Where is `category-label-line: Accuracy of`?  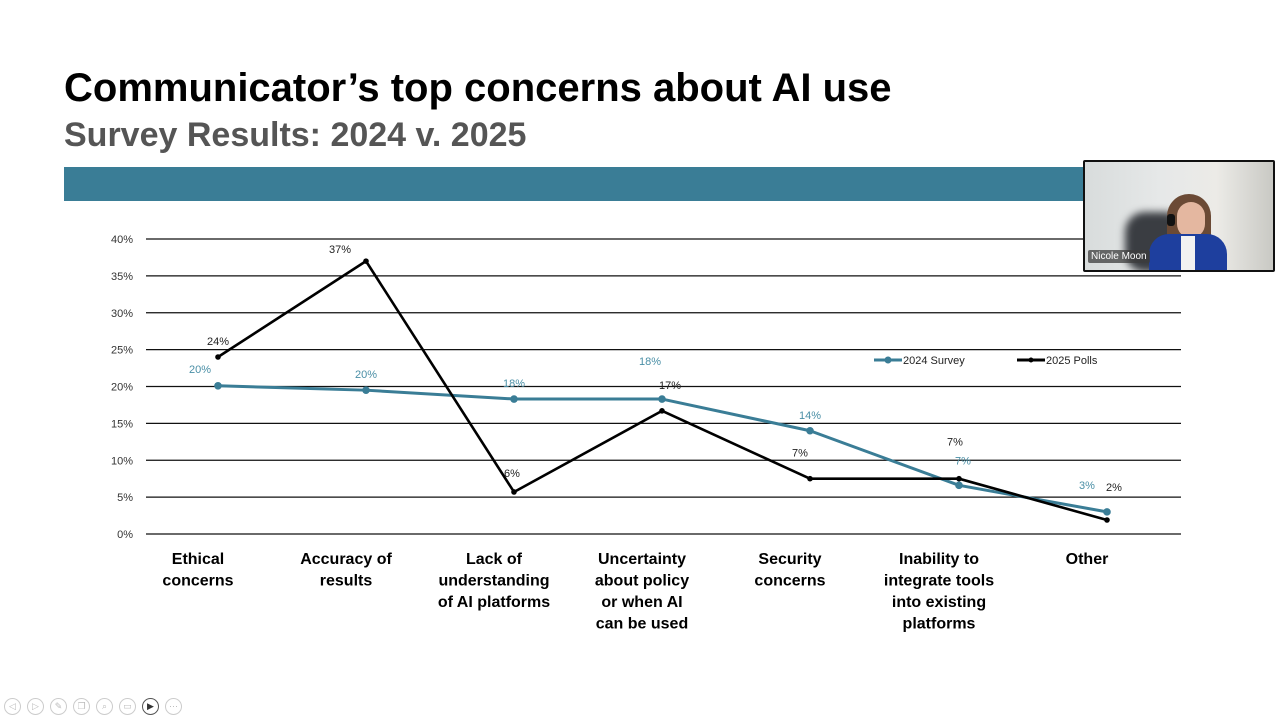
category-label-line: Accuracy of is located at coordinates (346, 559).